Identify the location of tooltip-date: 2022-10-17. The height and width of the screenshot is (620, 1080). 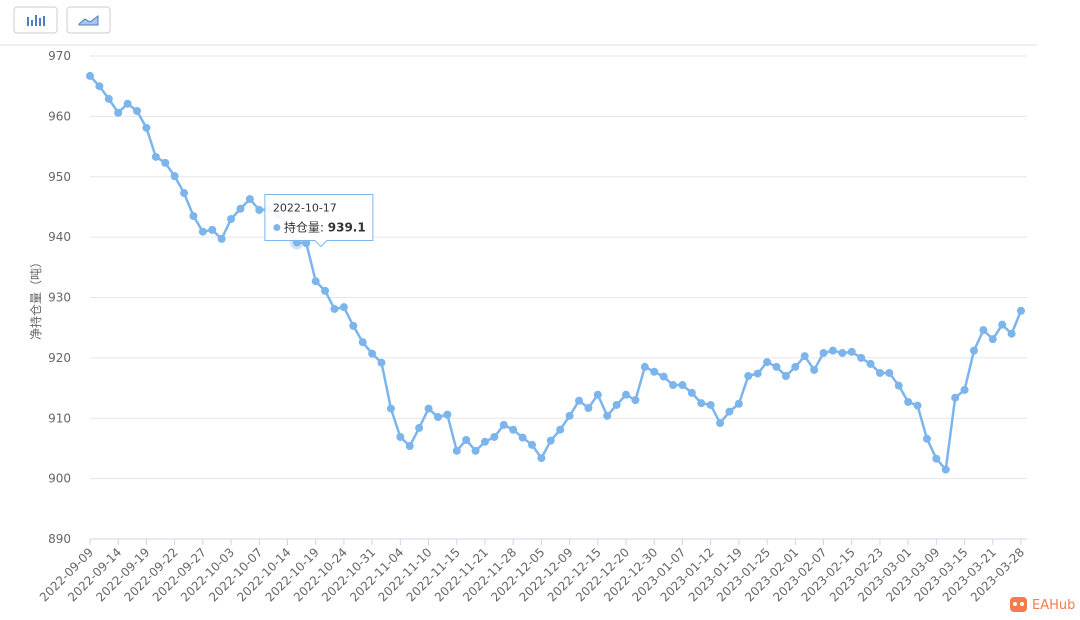
(305, 208).